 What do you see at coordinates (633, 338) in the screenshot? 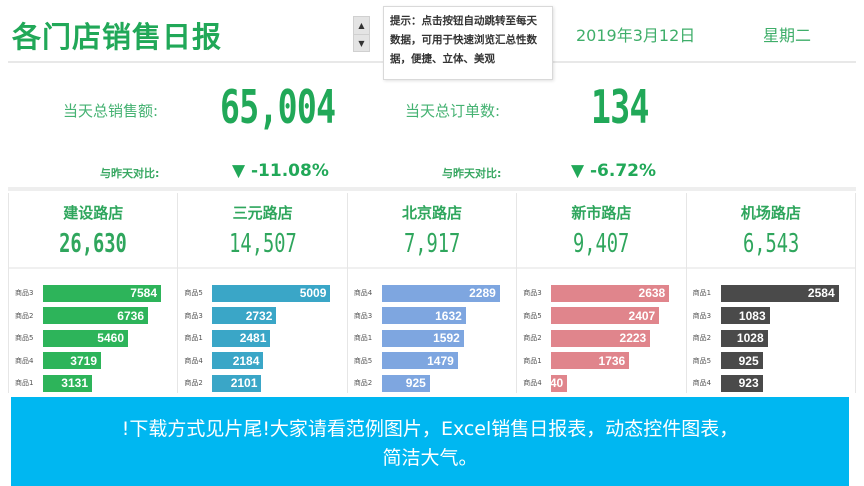
I see `bar-value: 2223` at bounding box center [633, 338].